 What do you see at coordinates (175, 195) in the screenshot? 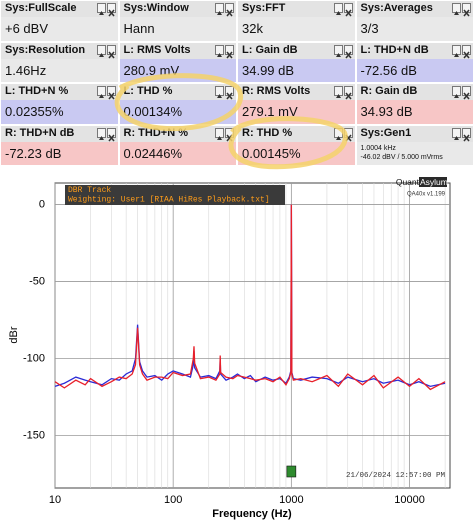
I see `annotation-box` at bounding box center [175, 195].